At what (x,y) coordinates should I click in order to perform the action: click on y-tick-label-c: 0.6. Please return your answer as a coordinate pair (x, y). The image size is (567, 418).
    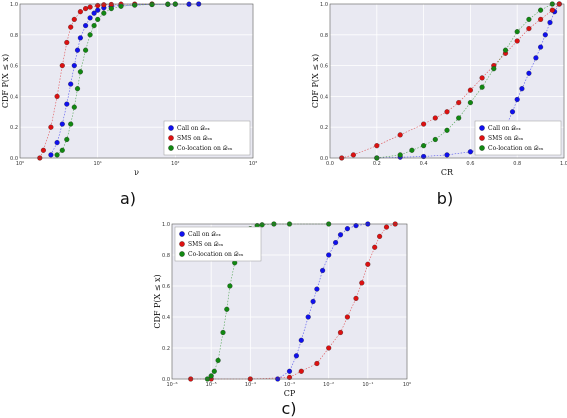
    Looking at the image, I should click on (166, 287).